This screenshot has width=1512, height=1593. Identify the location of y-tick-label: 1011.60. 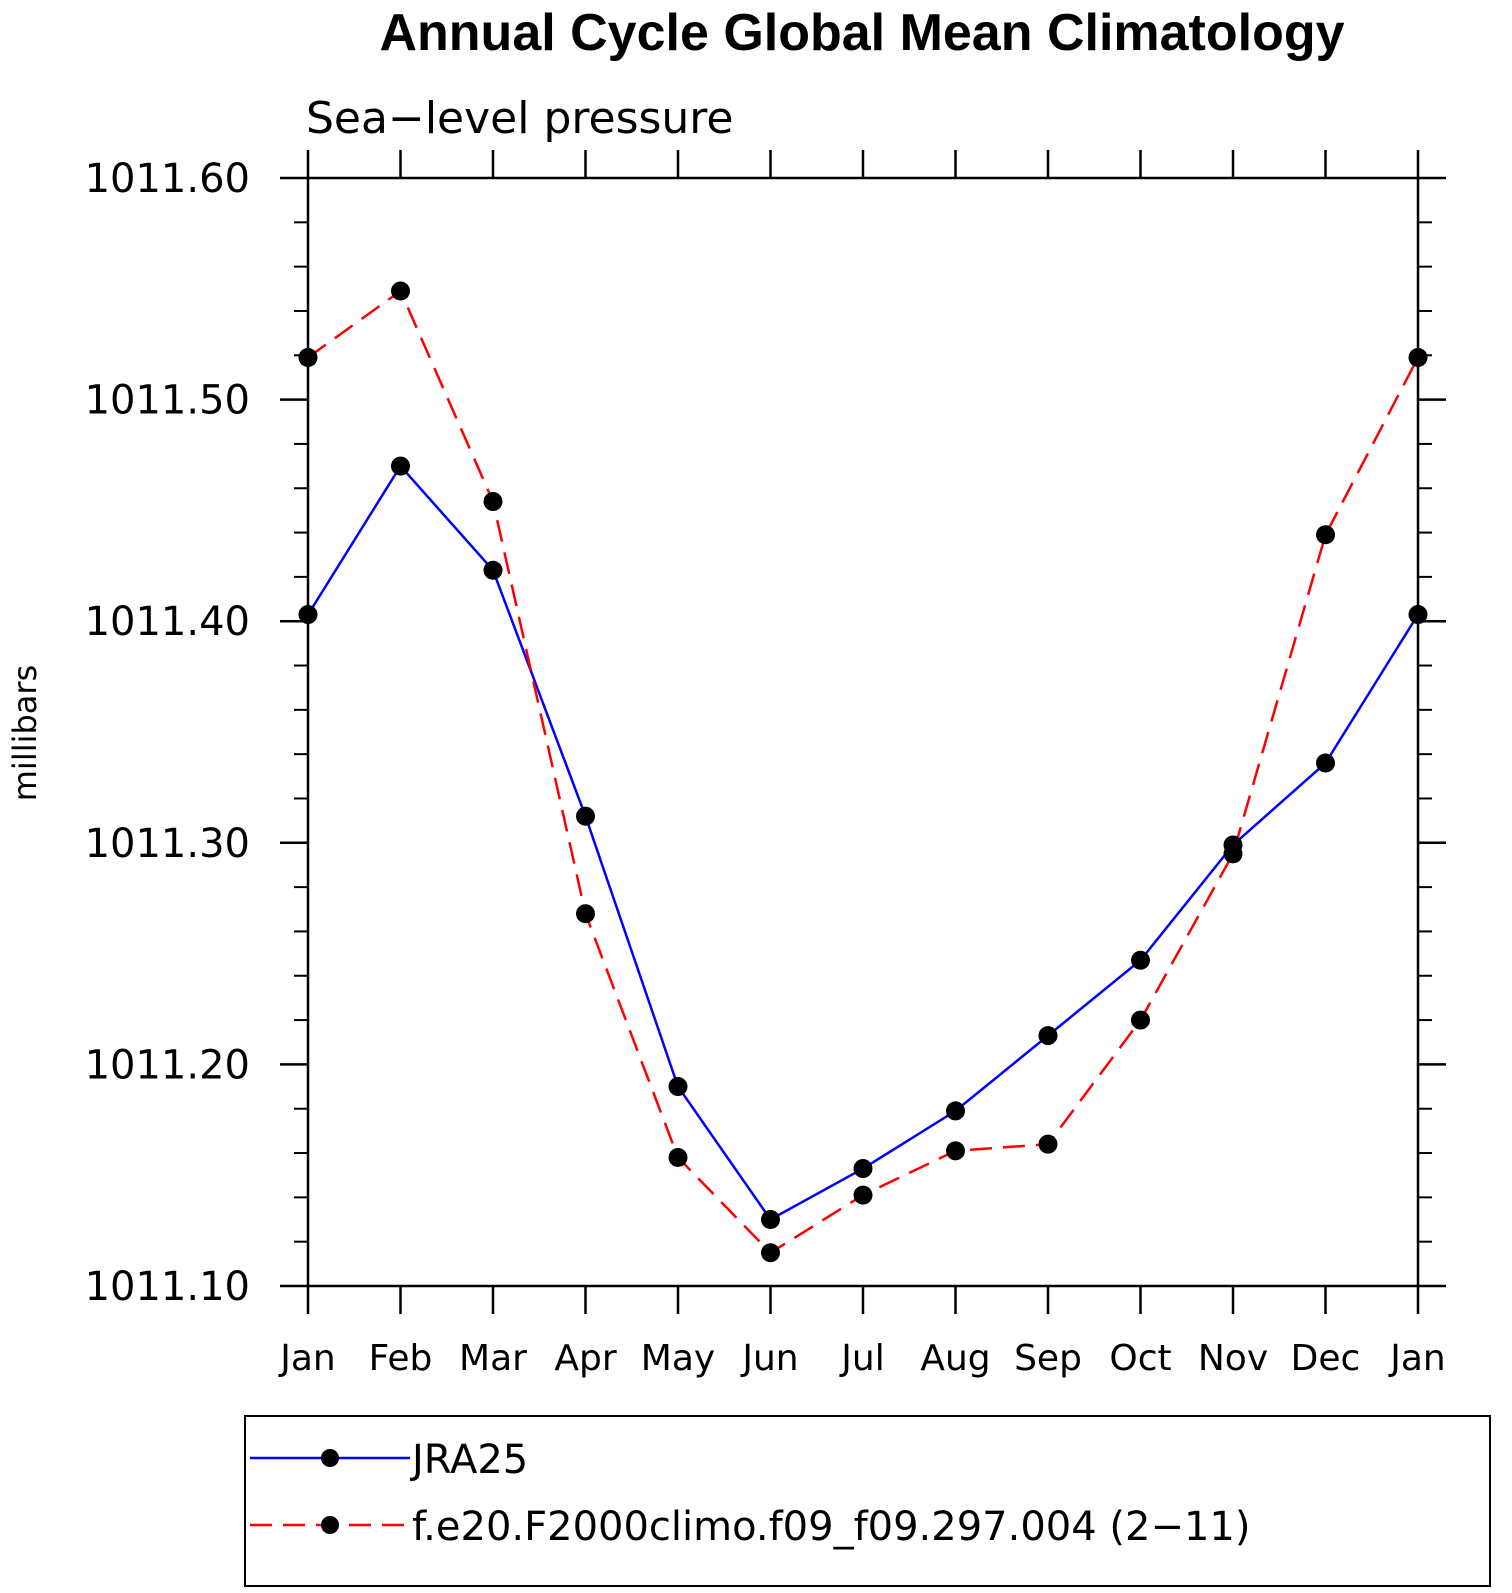
(167, 179).